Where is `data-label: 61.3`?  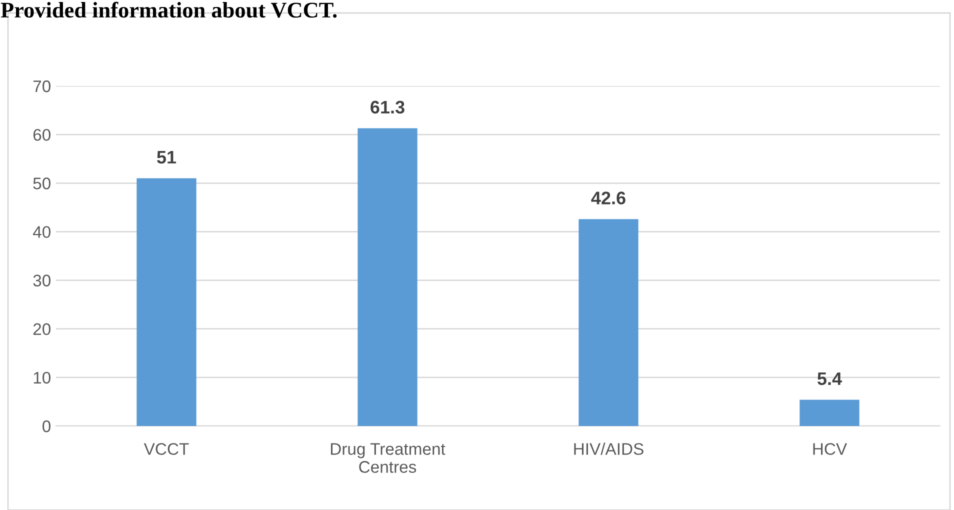 data-label: 61.3 is located at coordinates (387, 107).